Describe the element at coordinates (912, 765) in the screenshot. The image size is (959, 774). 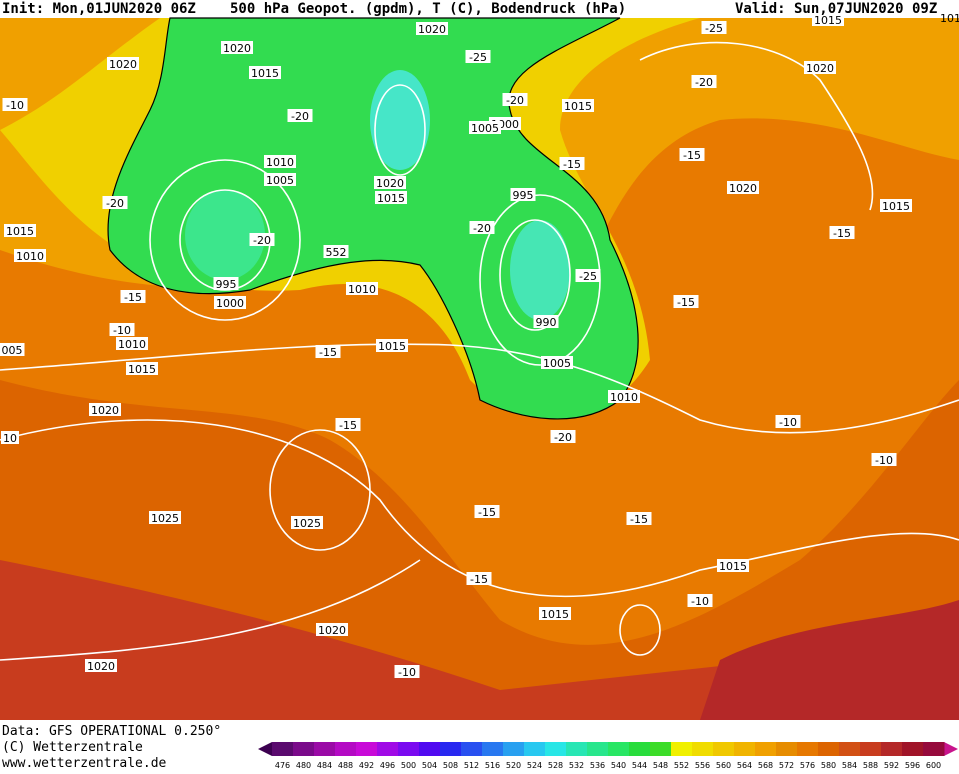
I see `colorbar-label: 596` at that location.